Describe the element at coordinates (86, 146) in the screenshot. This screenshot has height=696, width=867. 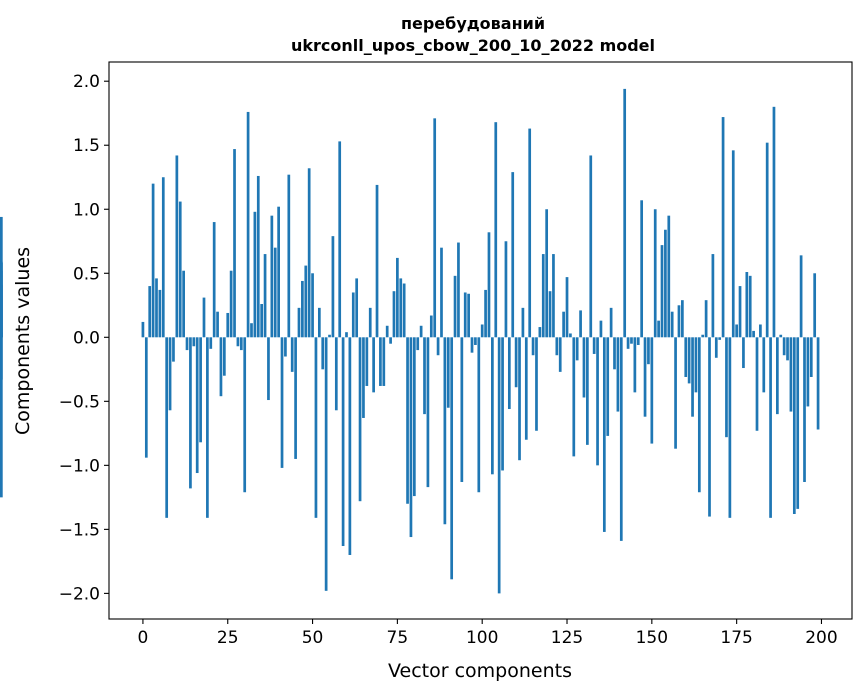
I see `y-tick-label: 1.5` at that location.